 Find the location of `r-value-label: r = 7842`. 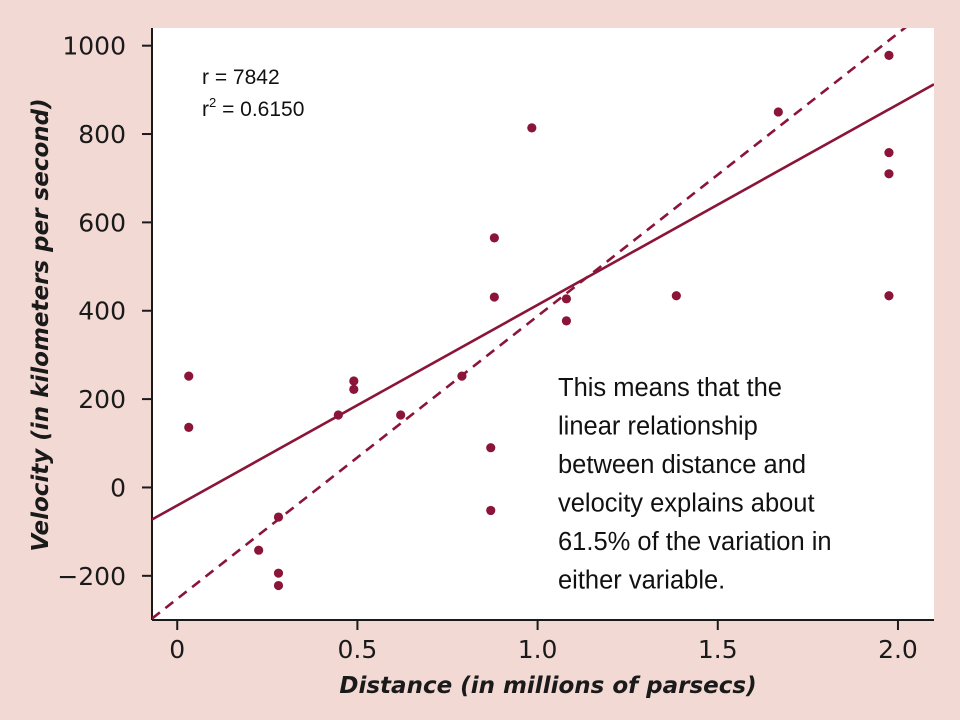

r-value-label: r = 7842 is located at coordinates (241, 77).